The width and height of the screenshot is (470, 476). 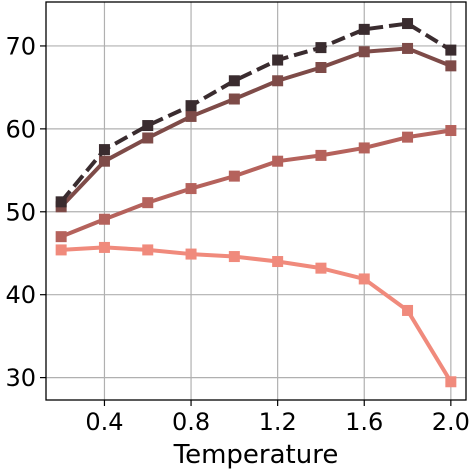 I want to click on y-tick-label: 60, so click(x=20, y=129).